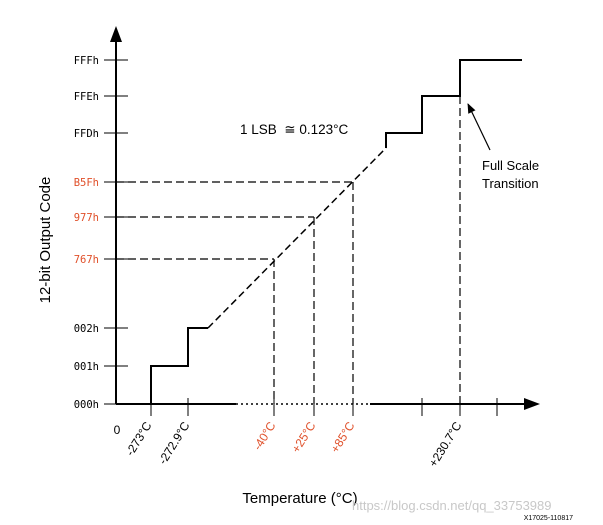  Describe the element at coordinates (86, 405) in the screenshot. I see `y-tick-label: 000h` at that location.